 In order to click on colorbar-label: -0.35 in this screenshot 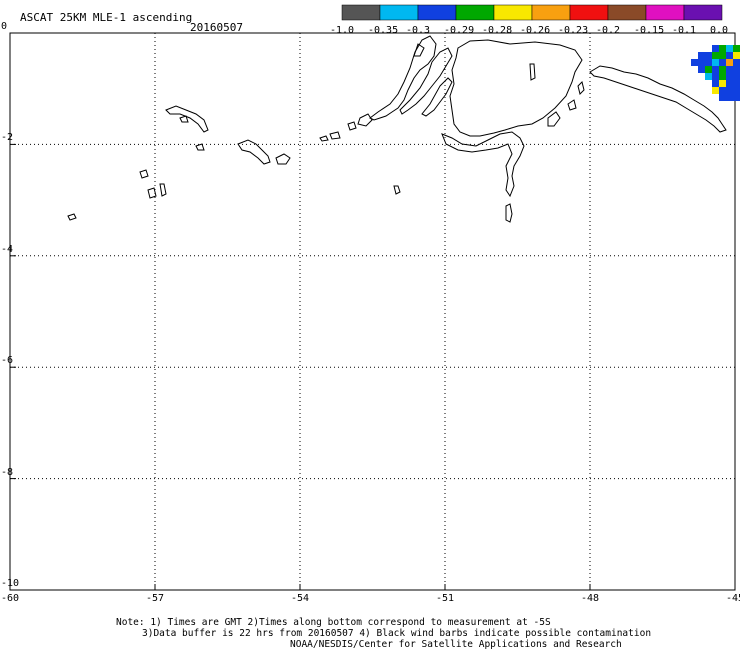, I will do `click(383, 30)`.